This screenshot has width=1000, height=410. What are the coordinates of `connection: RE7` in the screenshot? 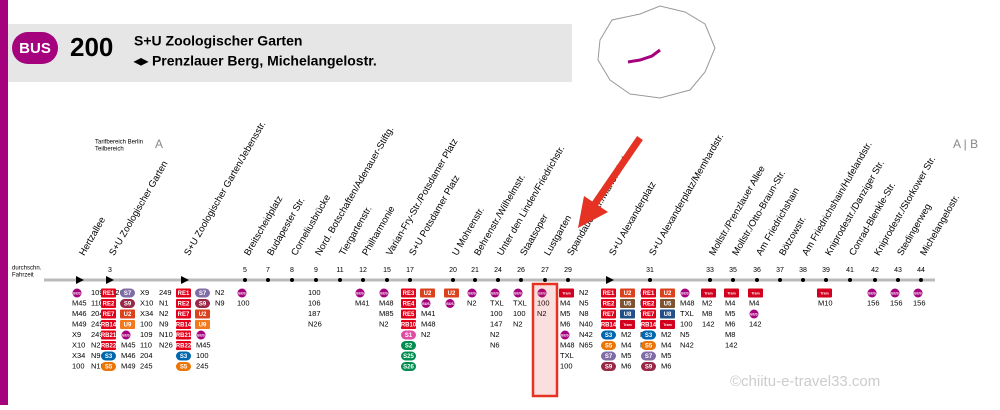 It's located at (109, 315).